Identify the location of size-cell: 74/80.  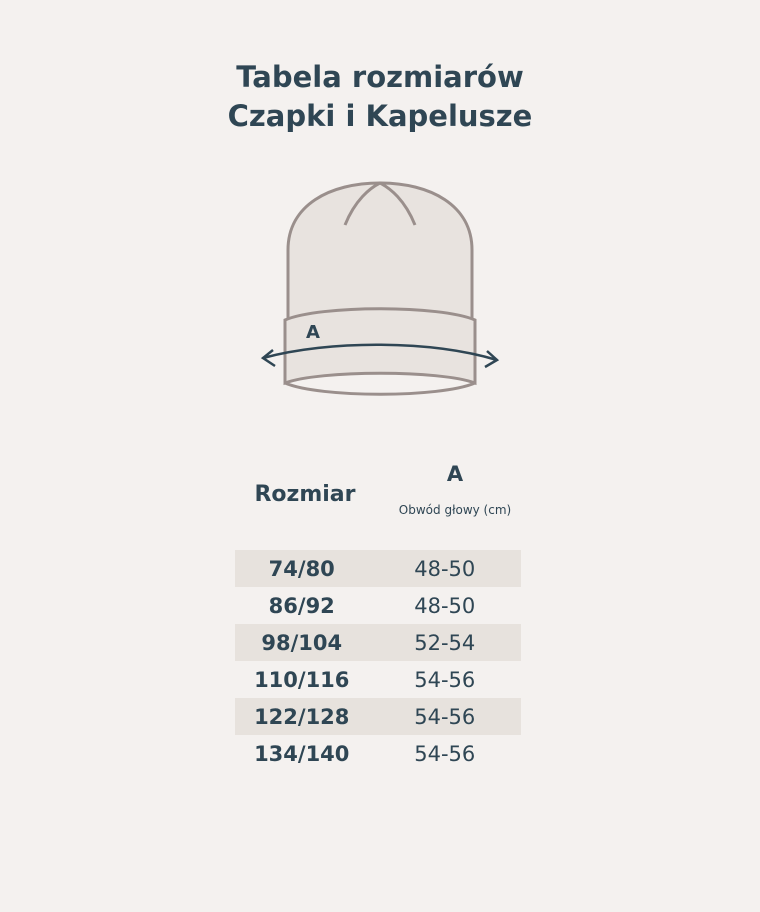
(301, 568).